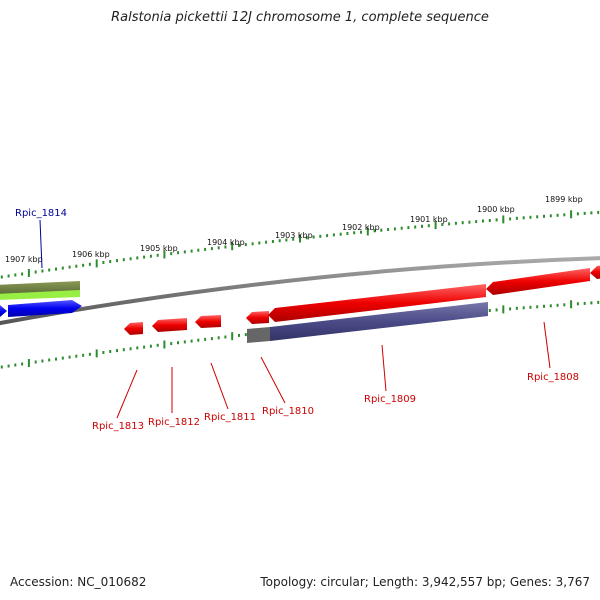  I want to click on gene-feature-partial-forward, so click(3, 311).